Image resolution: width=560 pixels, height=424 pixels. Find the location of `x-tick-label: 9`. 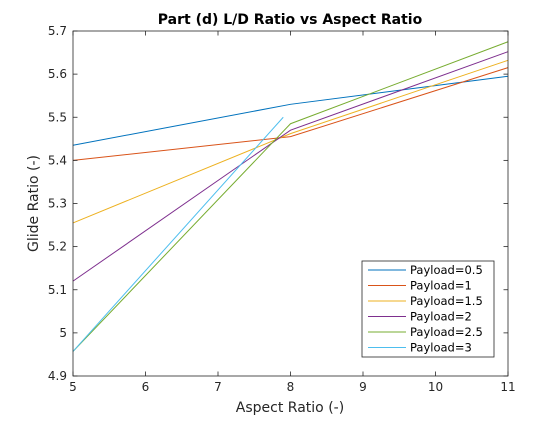

x-tick-label: 9 is located at coordinates (363, 387).